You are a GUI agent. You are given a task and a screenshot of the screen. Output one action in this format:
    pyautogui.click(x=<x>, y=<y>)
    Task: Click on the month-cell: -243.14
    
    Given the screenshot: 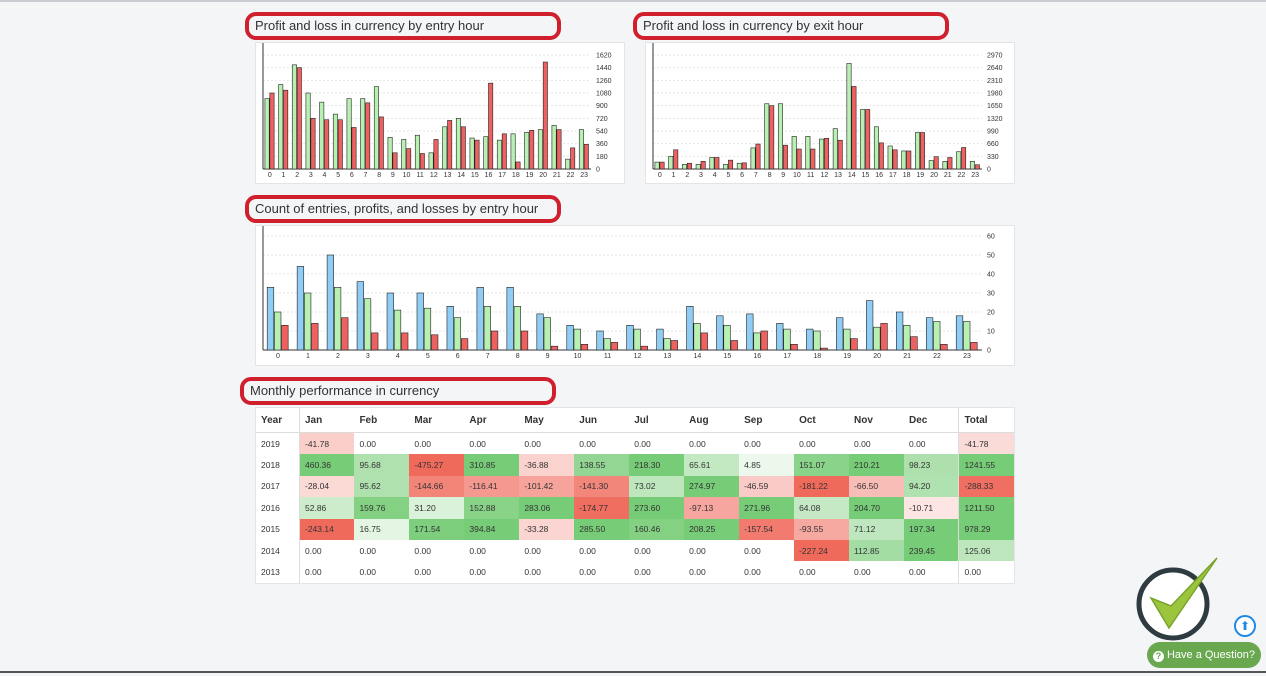 What is the action you would take?
    pyautogui.click(x=327, y=529)
    